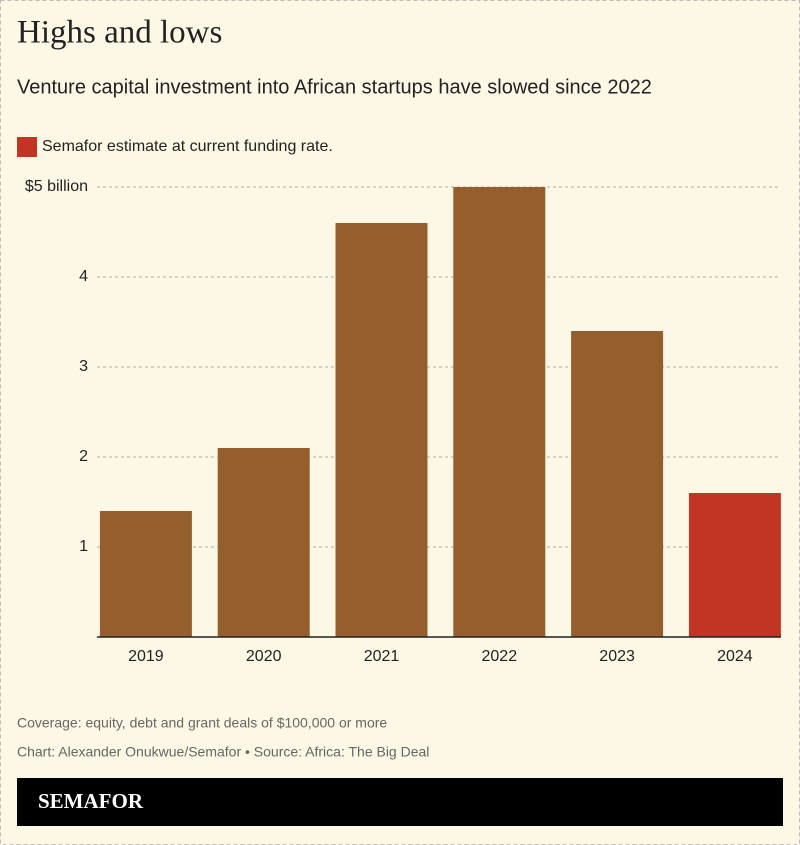 The width and height of the screenshot is (800, 845). What do you see at coordinates (264, 656) in the screenshot?
I see `x-tick-label: 2020` at bounding box center [264, 656].